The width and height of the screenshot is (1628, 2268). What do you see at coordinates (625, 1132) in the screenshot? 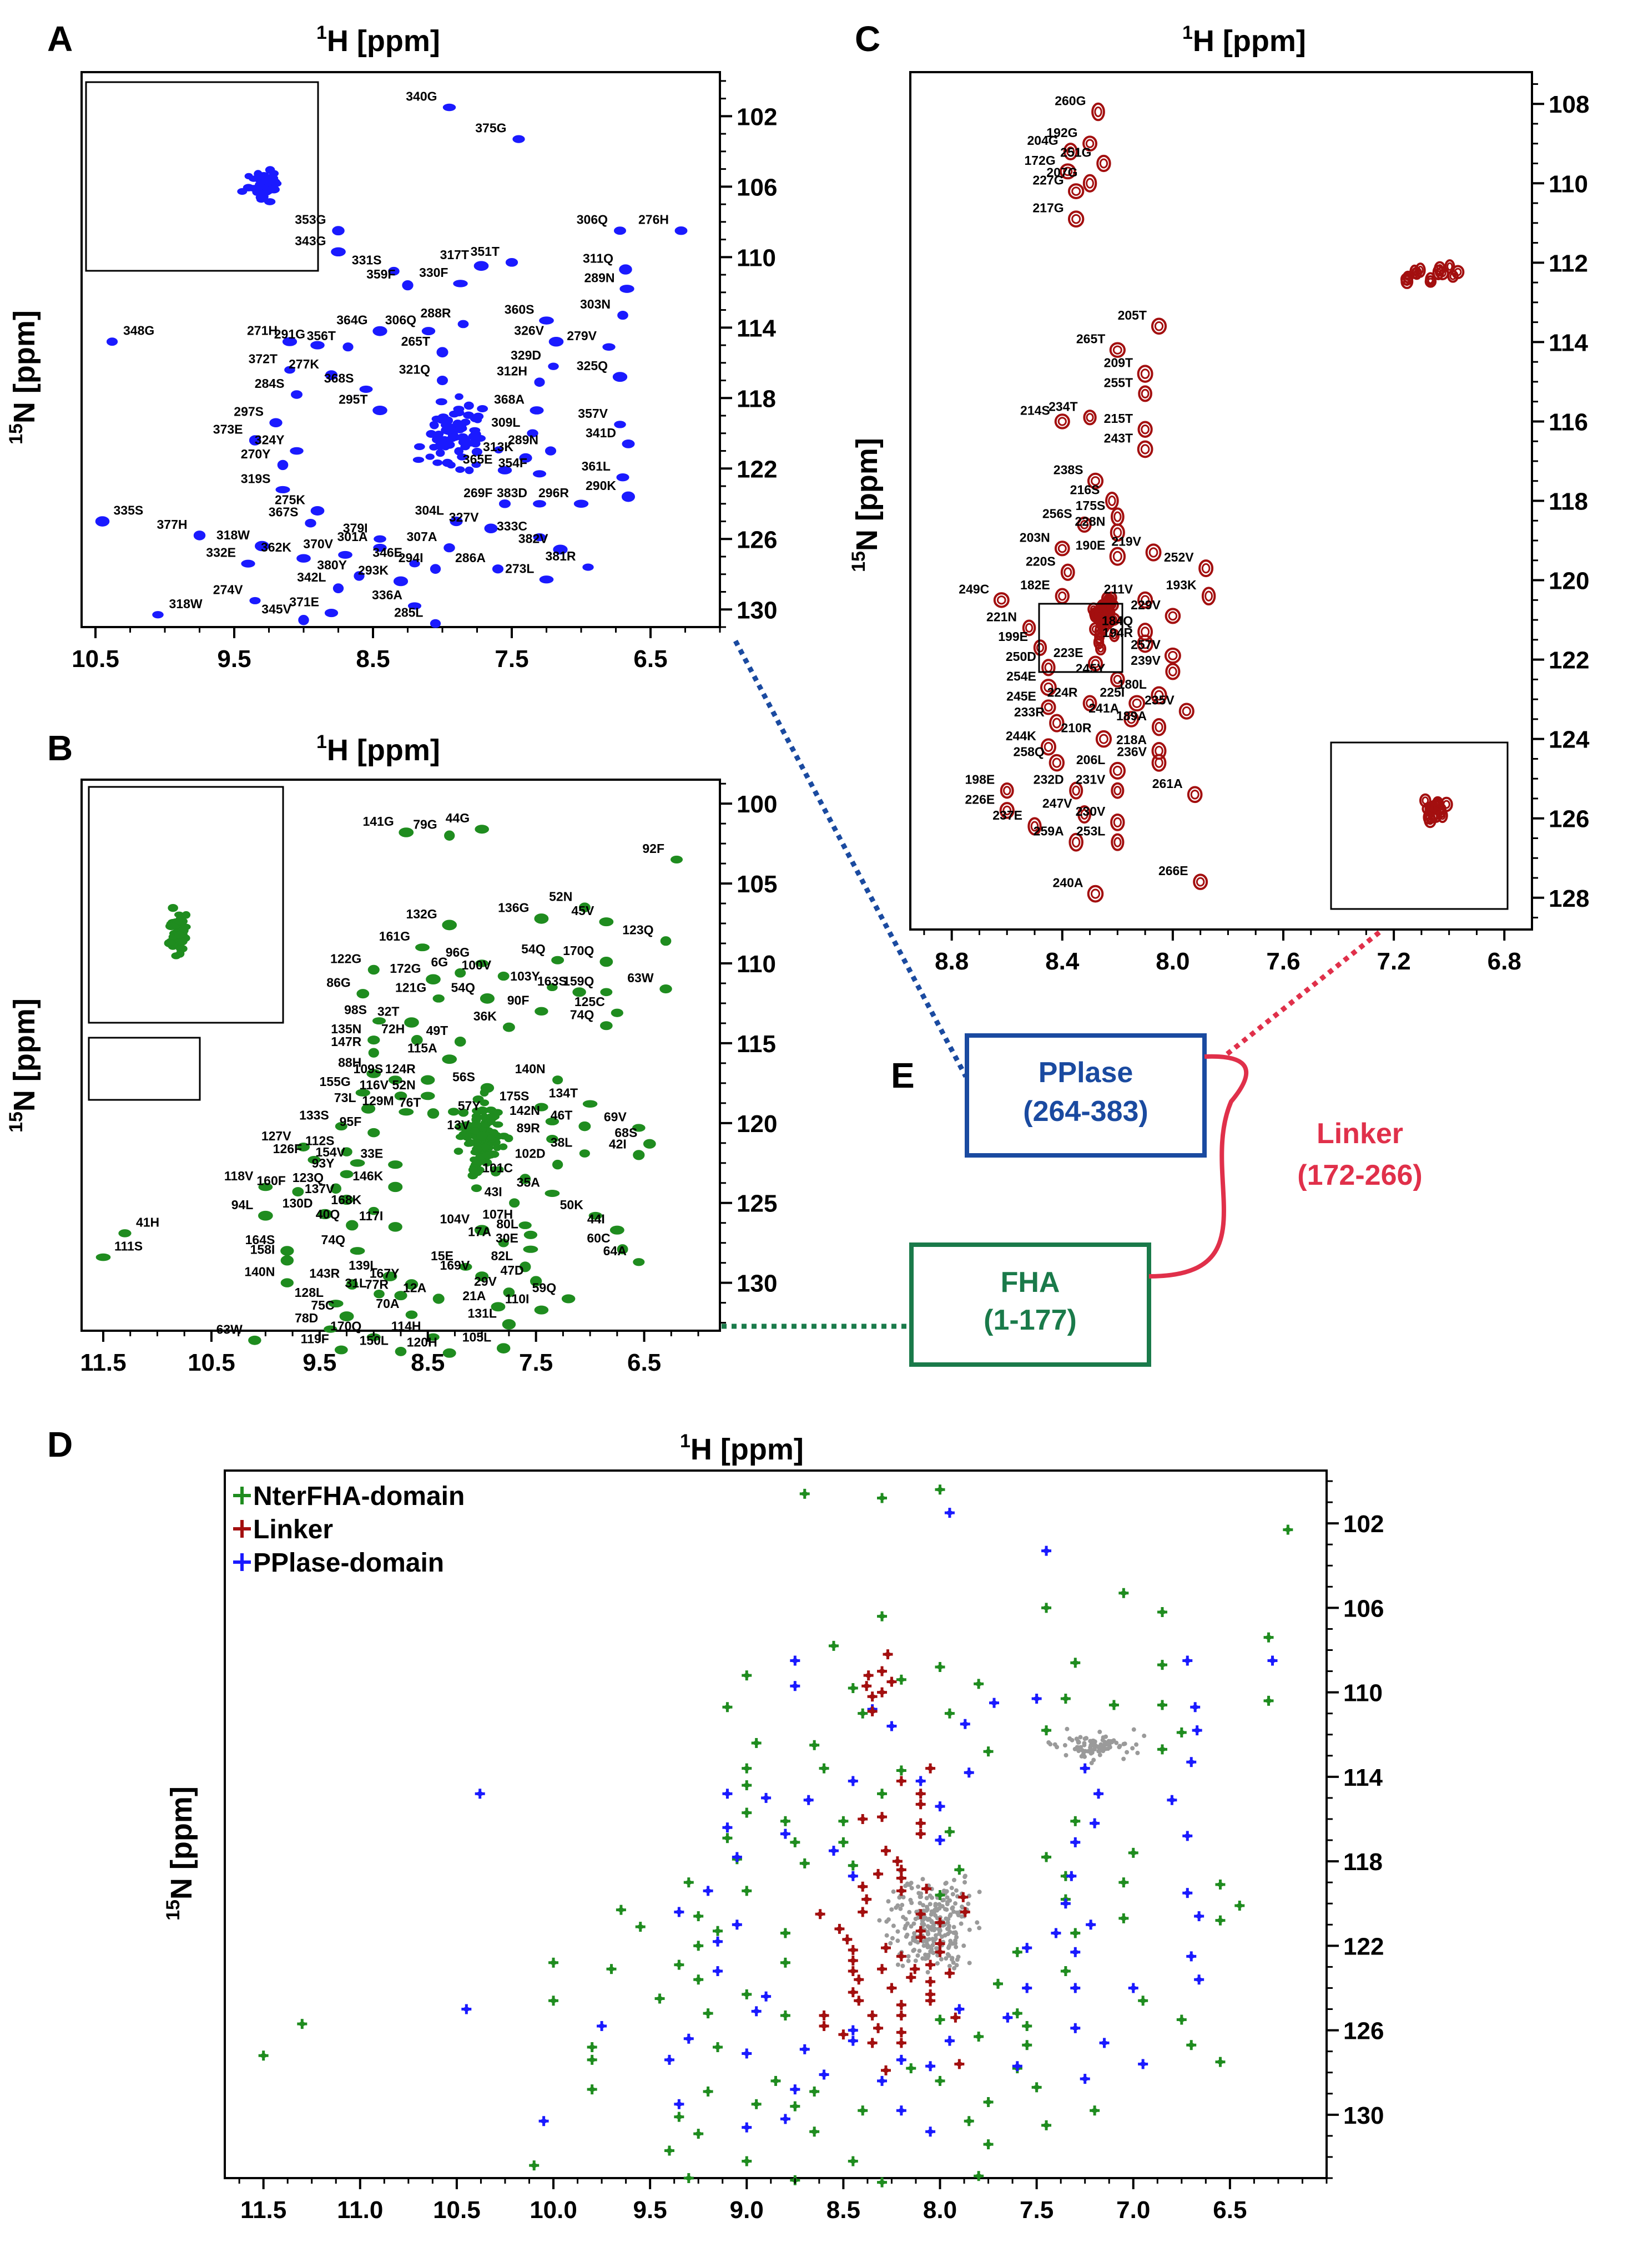
I see `peak-label: 68S` at bounding box center [625, 1132].